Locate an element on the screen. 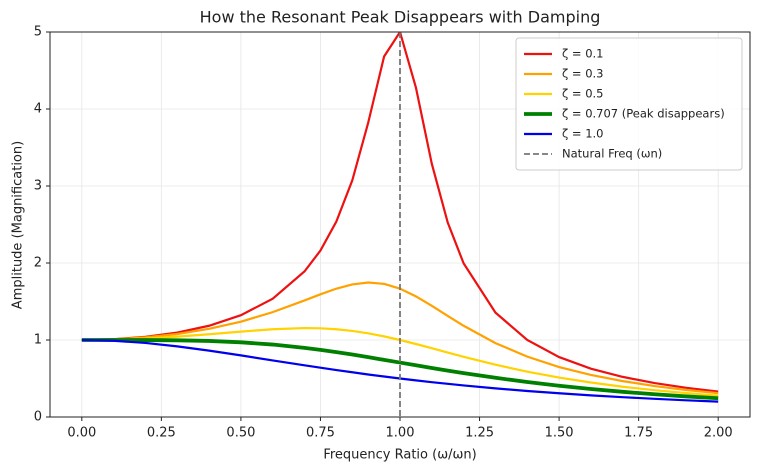  x-tick-label: 2.00 is located at coordinates (718, 433).